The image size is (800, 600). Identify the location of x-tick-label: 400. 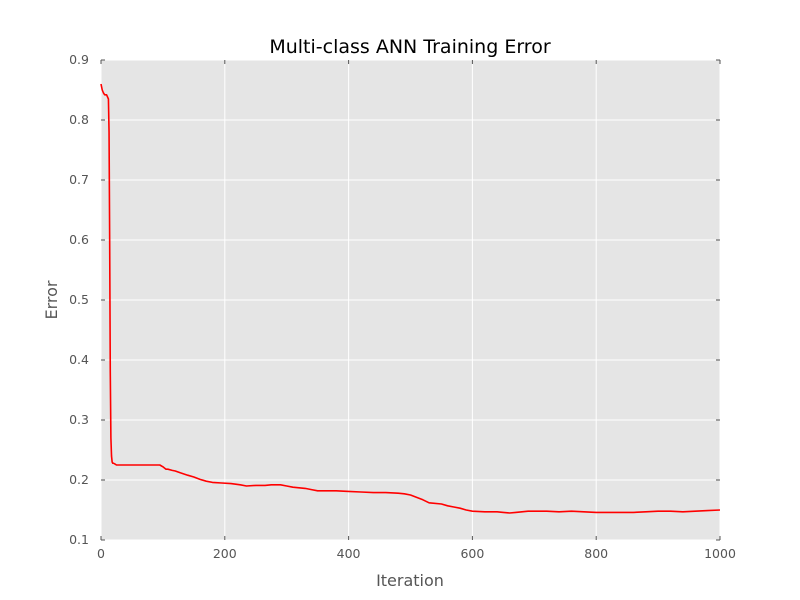
(349, 553).